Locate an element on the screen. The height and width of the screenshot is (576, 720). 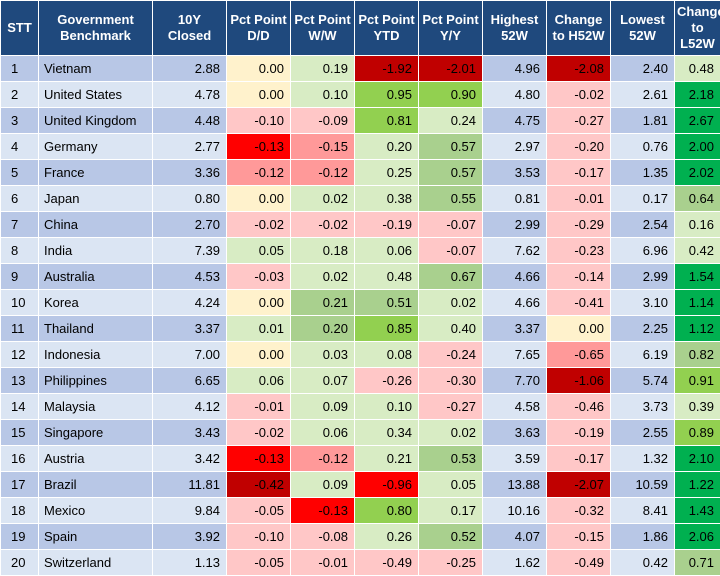
header-pct-ww: Pct Point W/W is located at coordinates (322, 28).